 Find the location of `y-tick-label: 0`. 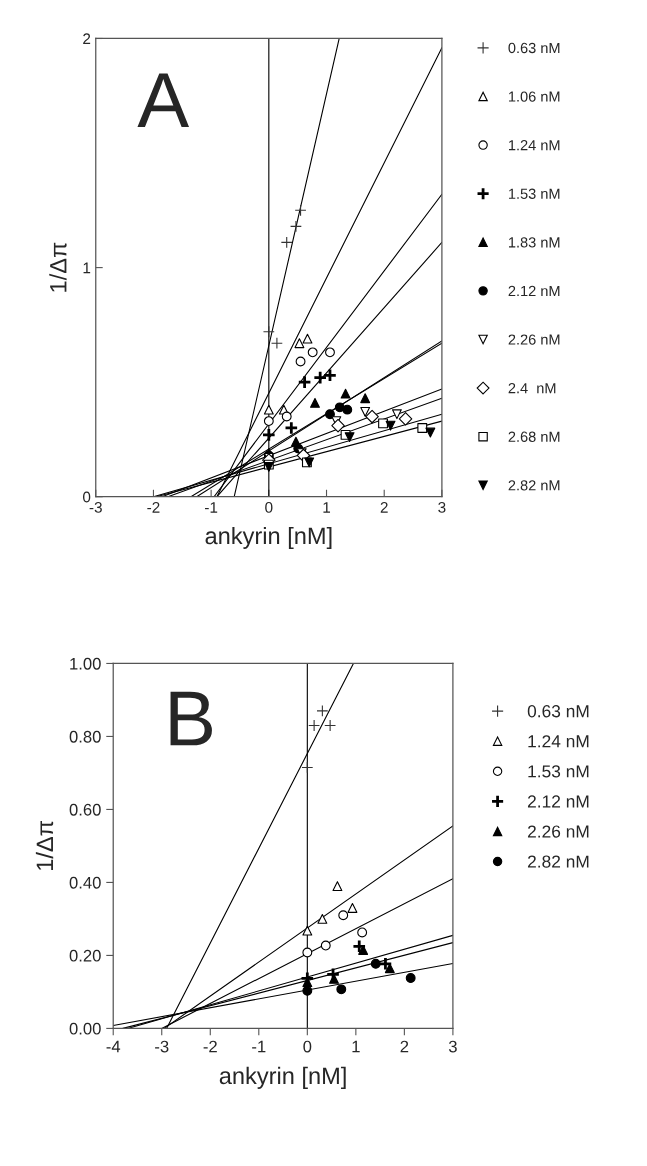

y-tick-label: 0 is located at coordinates (87, 497).